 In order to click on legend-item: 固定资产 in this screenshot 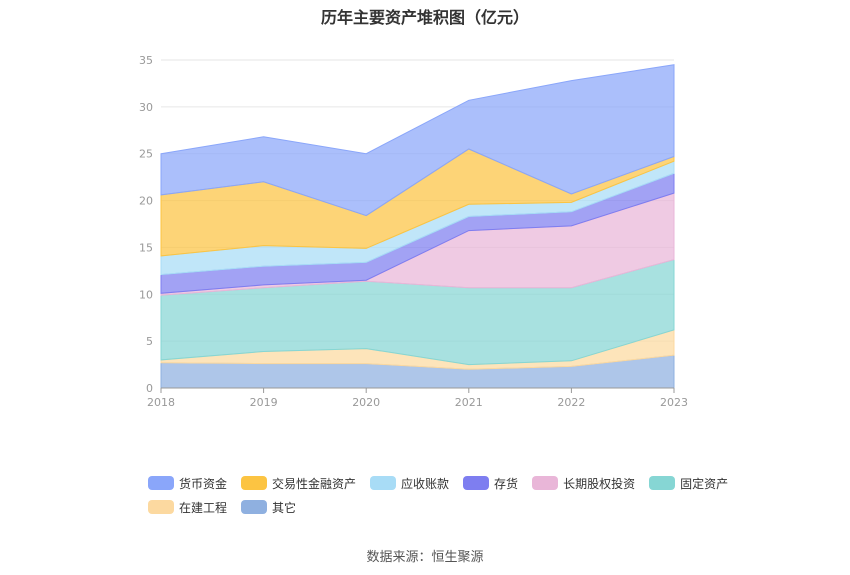, I will do `click(688, 483)`.